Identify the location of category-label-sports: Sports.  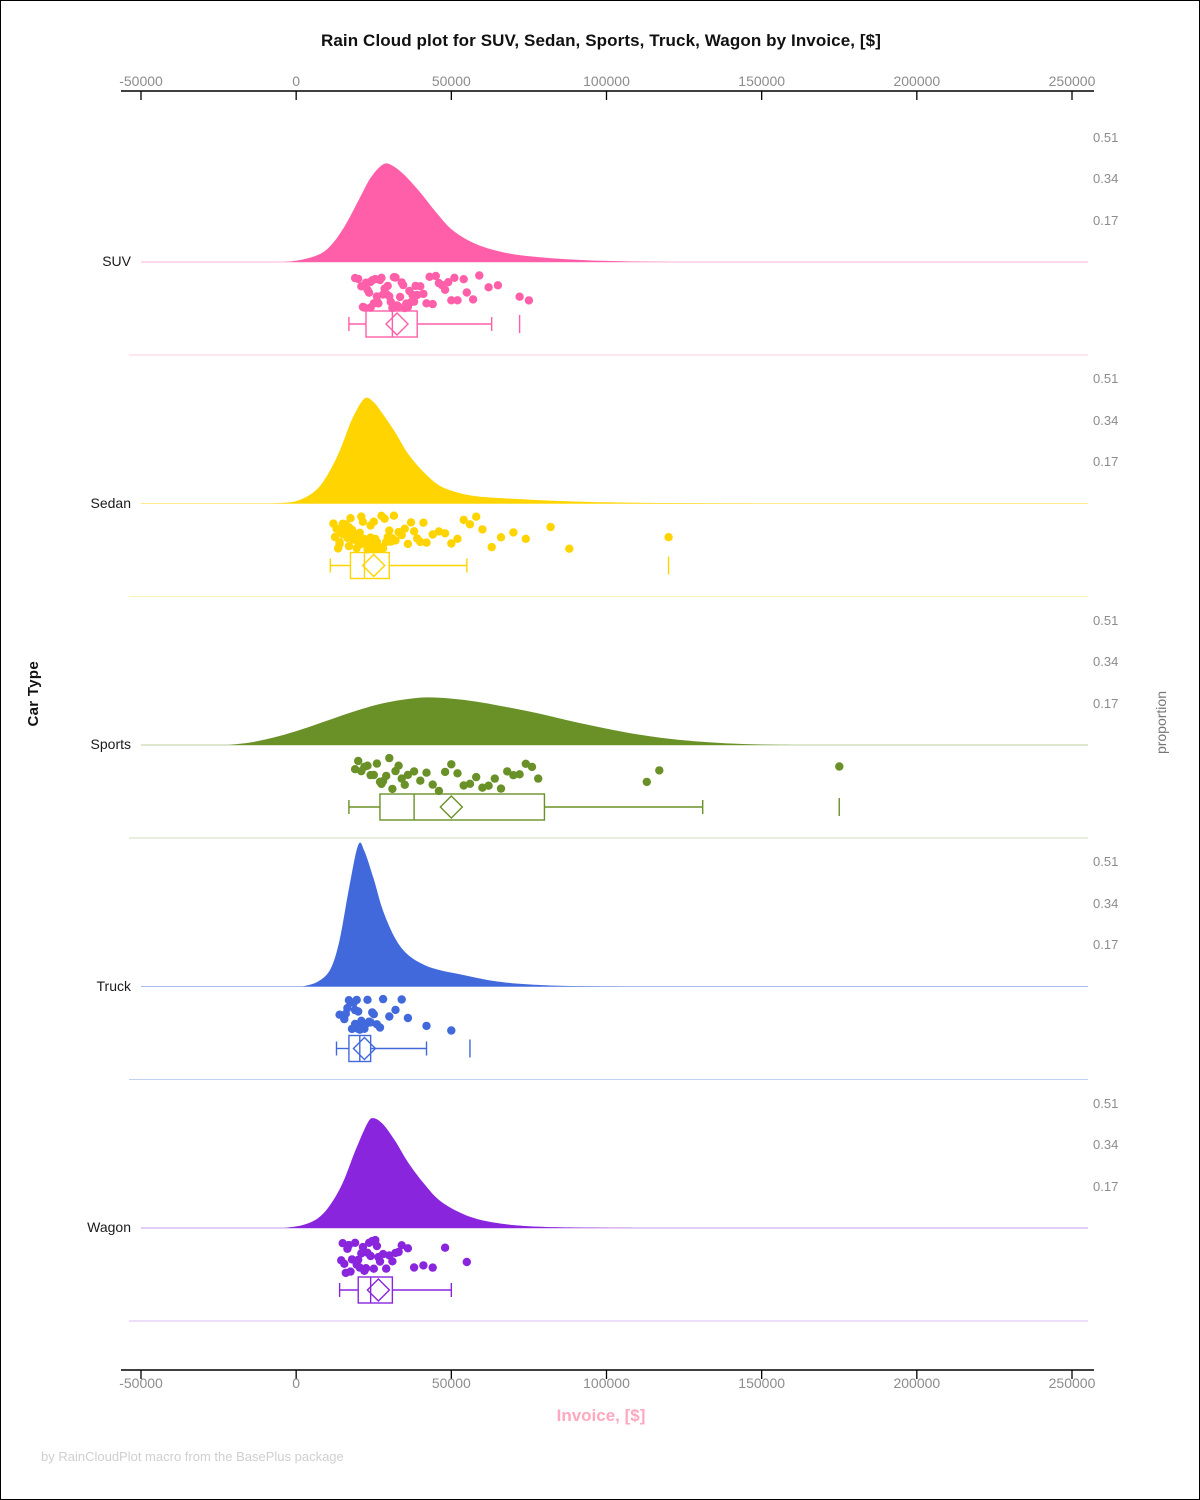
(110, 744).